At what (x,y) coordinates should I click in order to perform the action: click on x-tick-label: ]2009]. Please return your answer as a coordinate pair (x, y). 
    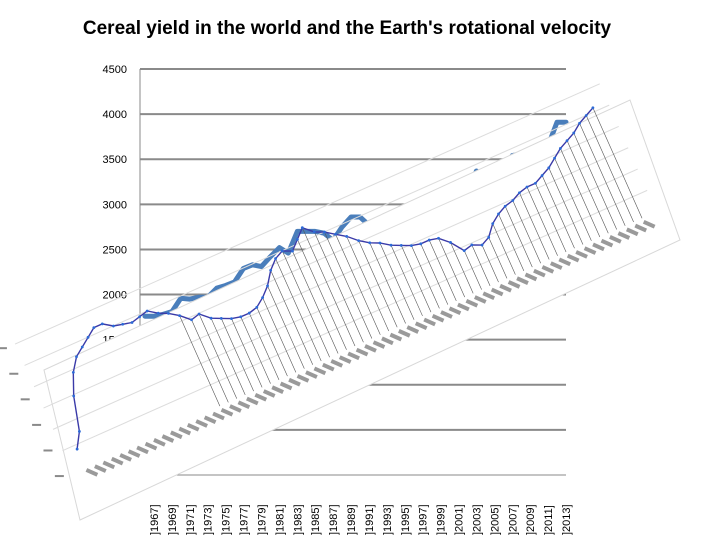
    Looking at the image, I should click on (531, 519).